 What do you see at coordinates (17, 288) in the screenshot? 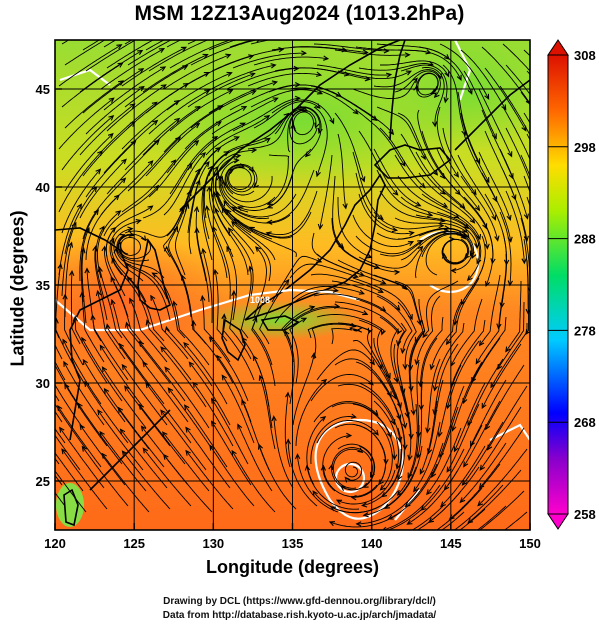
I see `y-axis-label: Latitude (degrees)` at bounding box center [17, 288].